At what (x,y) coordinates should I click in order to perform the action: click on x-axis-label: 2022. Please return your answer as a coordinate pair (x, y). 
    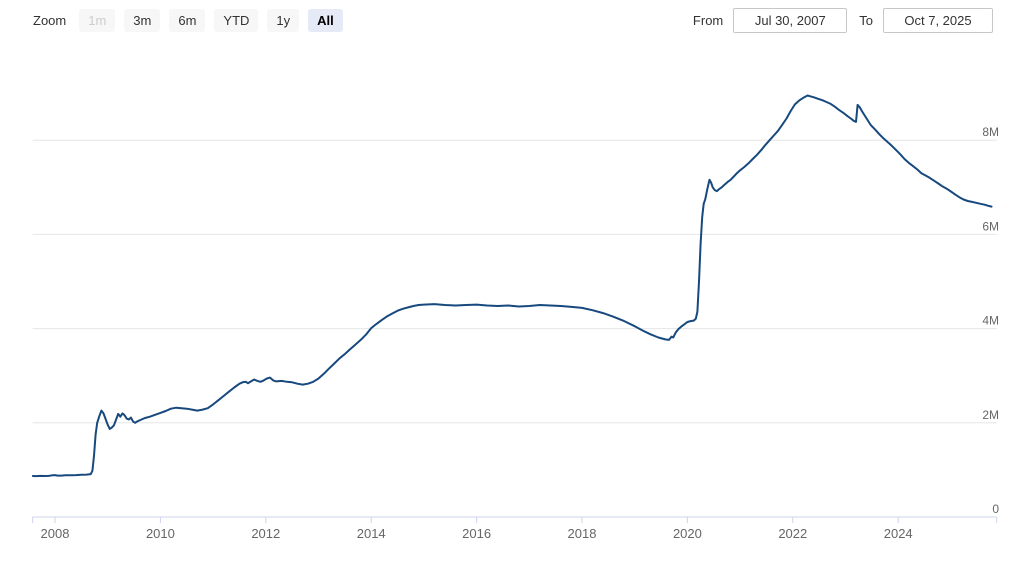
    Looking at the image, I should click on (792, 533).